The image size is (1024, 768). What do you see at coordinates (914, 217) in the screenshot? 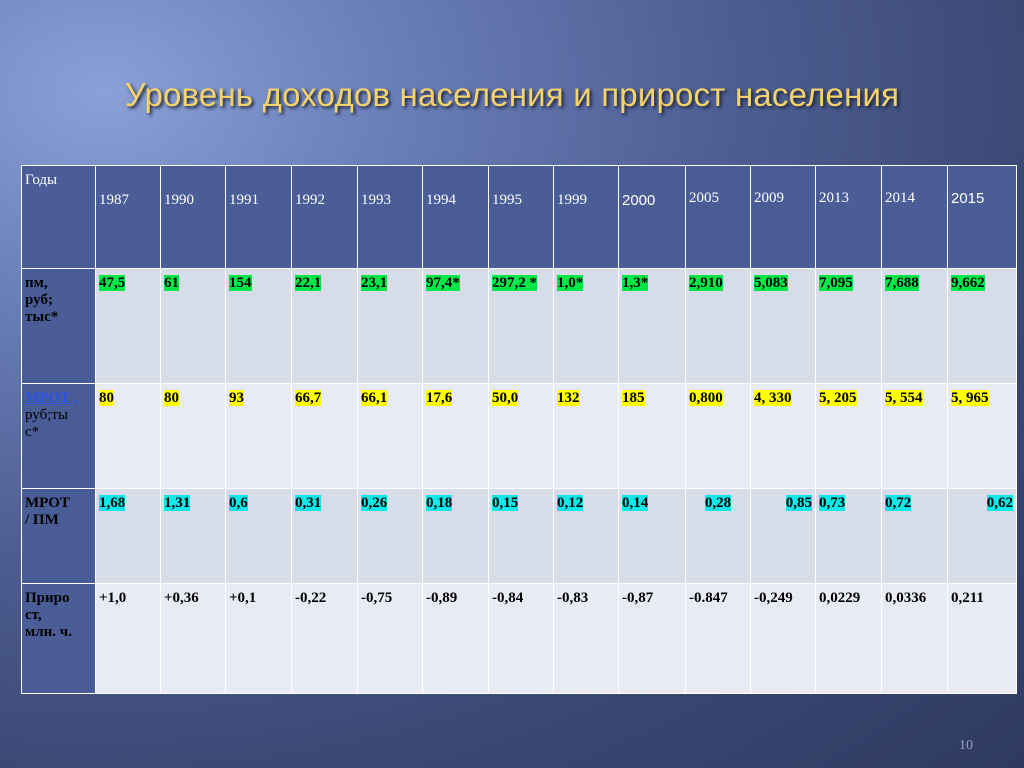
I see `year-header: 2014` at bounding box center [914, 217].